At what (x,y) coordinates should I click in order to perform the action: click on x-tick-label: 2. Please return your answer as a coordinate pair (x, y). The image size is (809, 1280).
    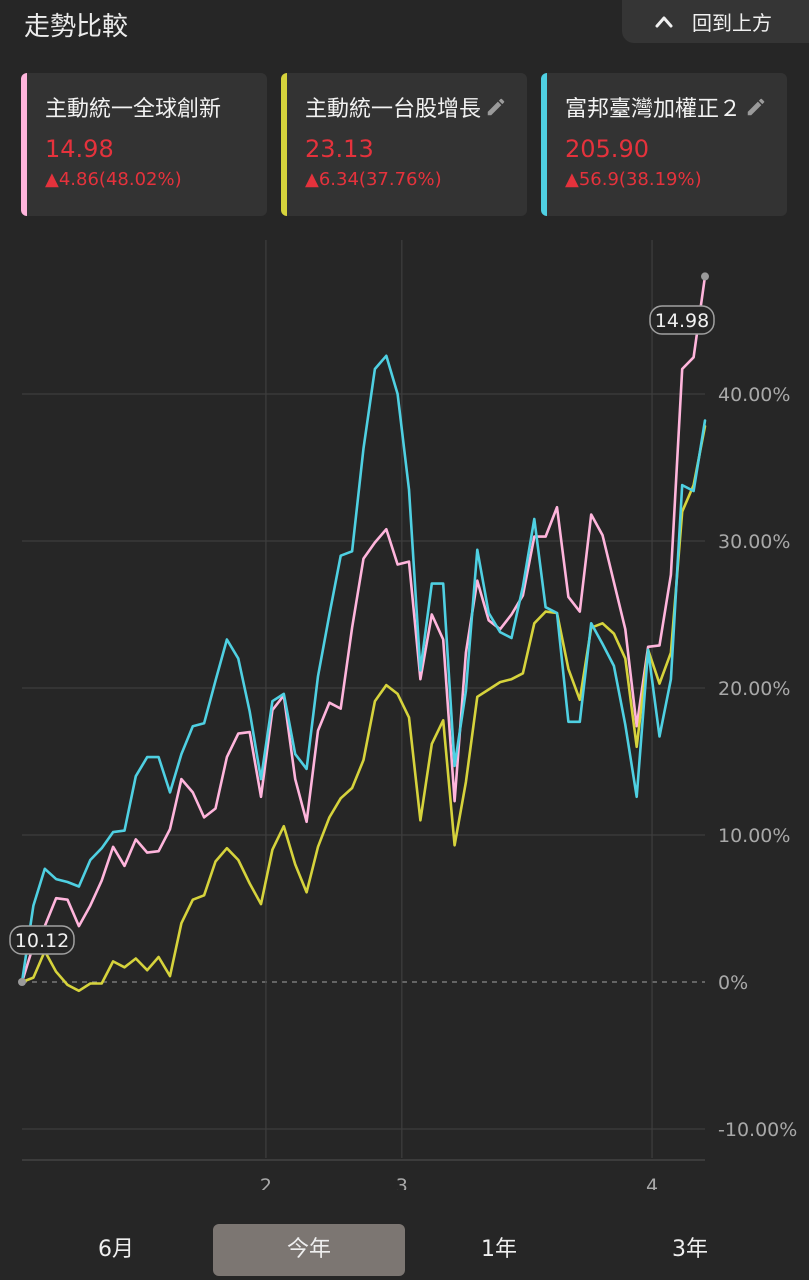
    Looking at the image, I should click on (266, 1182).